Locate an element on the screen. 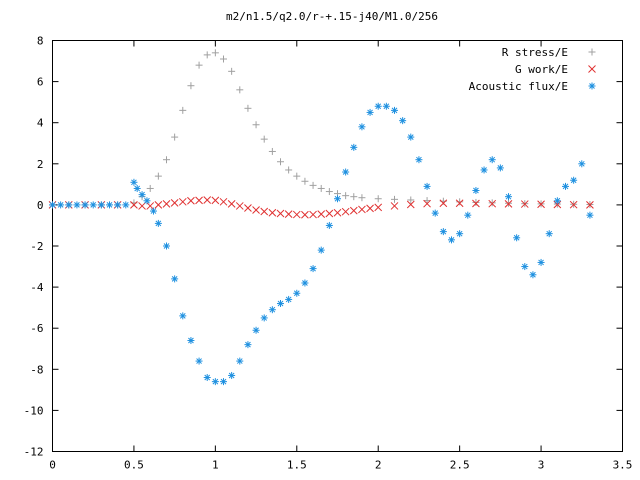 This screenshot has width=640, height=480. y-tick-label: -12 is located at coordinates (34, 452).